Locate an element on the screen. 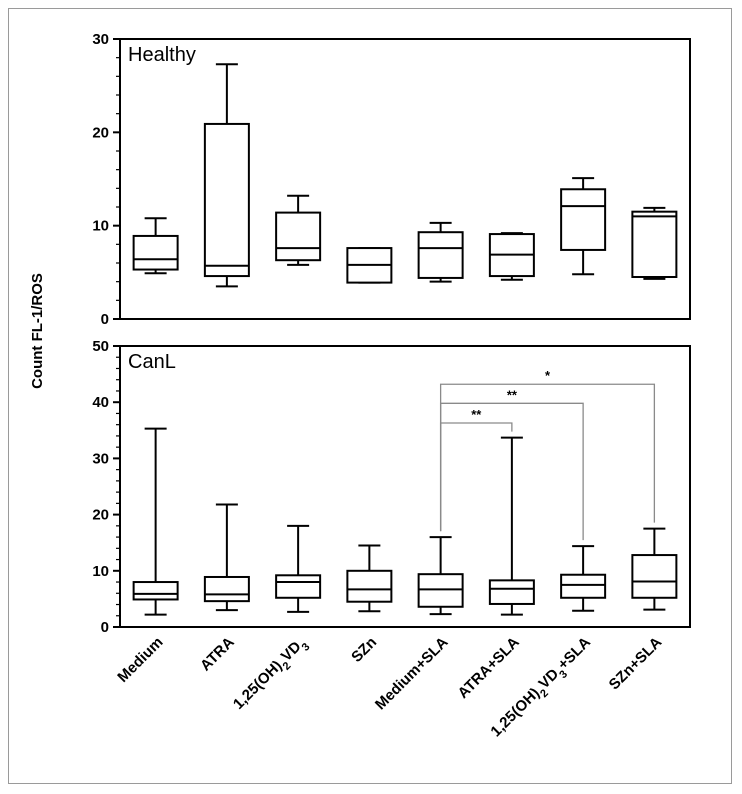  x-tick-label: Medium is located at coordinates (140, 660).